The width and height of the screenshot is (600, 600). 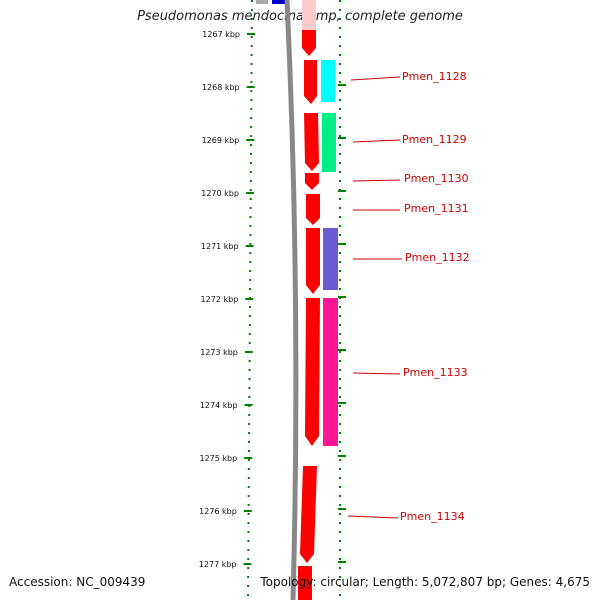 What do you see at coordinates (220, 246) in the screenshot?
I see `scale-tick-label: 1271 kbp` at bounding box center [220, 246].